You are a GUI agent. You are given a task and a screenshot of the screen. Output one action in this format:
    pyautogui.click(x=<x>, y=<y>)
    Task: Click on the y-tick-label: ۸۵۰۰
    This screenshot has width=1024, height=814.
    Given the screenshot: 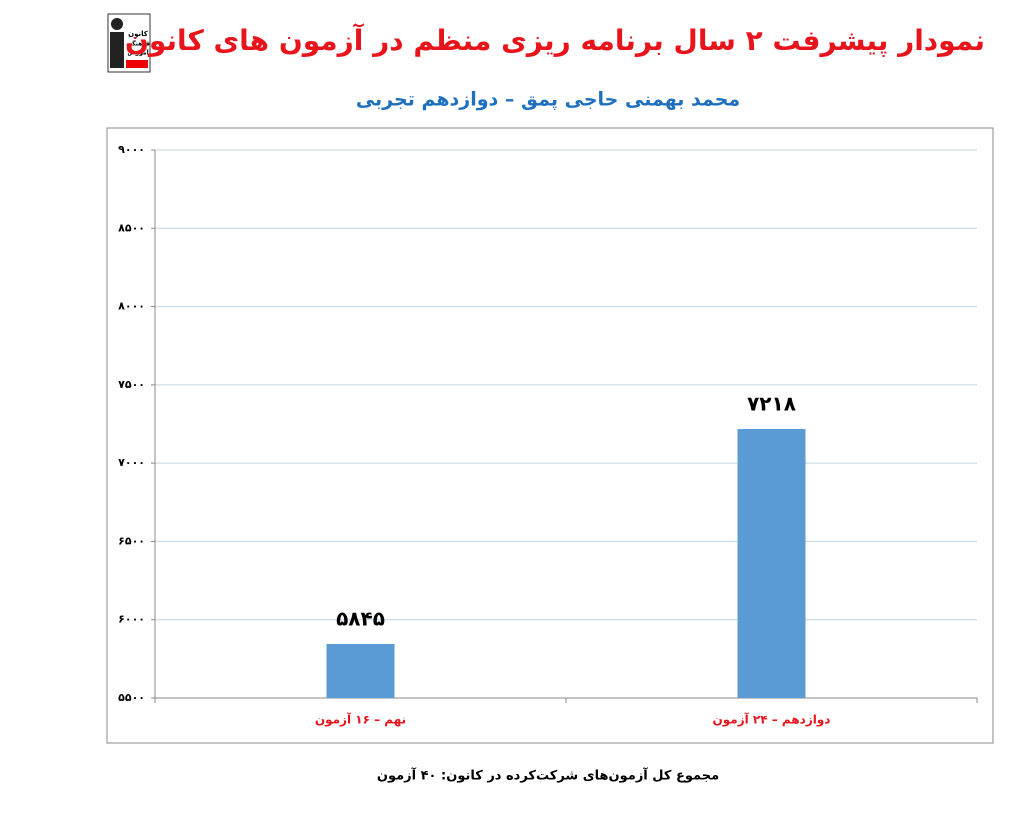 What is the action you would take?
    pyautogui.click(x=131, y=227)
    